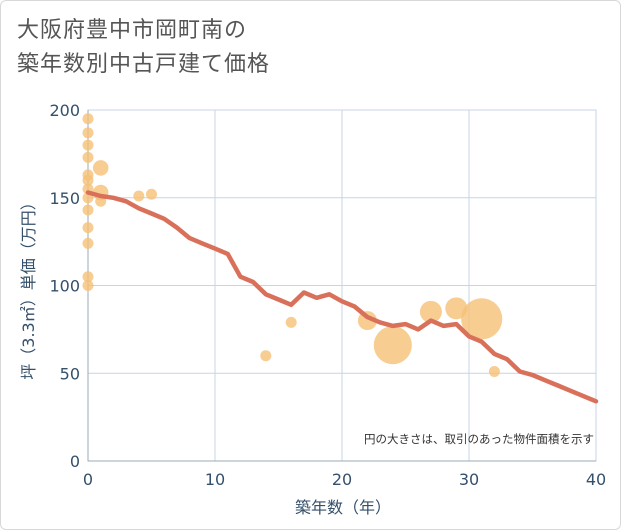  I want to click on x-tick-label: 20, so click(342, 479).